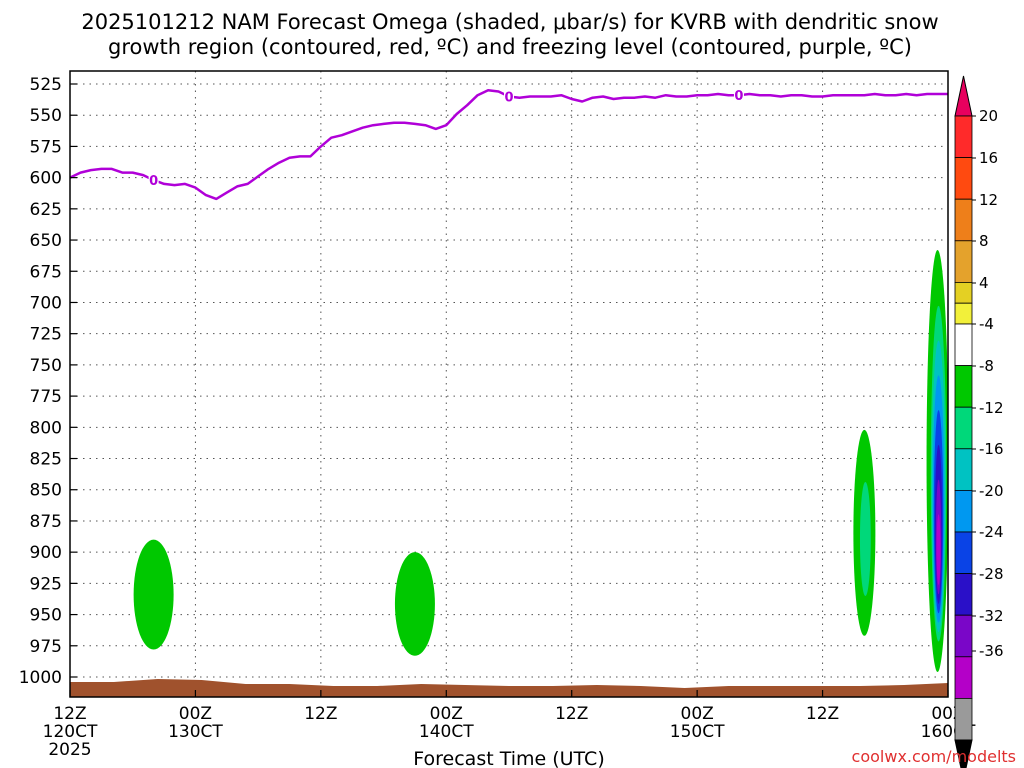 This screenshot has width=1024, height=768. I want to click on colorbar-label: -28, so click(991, 574).